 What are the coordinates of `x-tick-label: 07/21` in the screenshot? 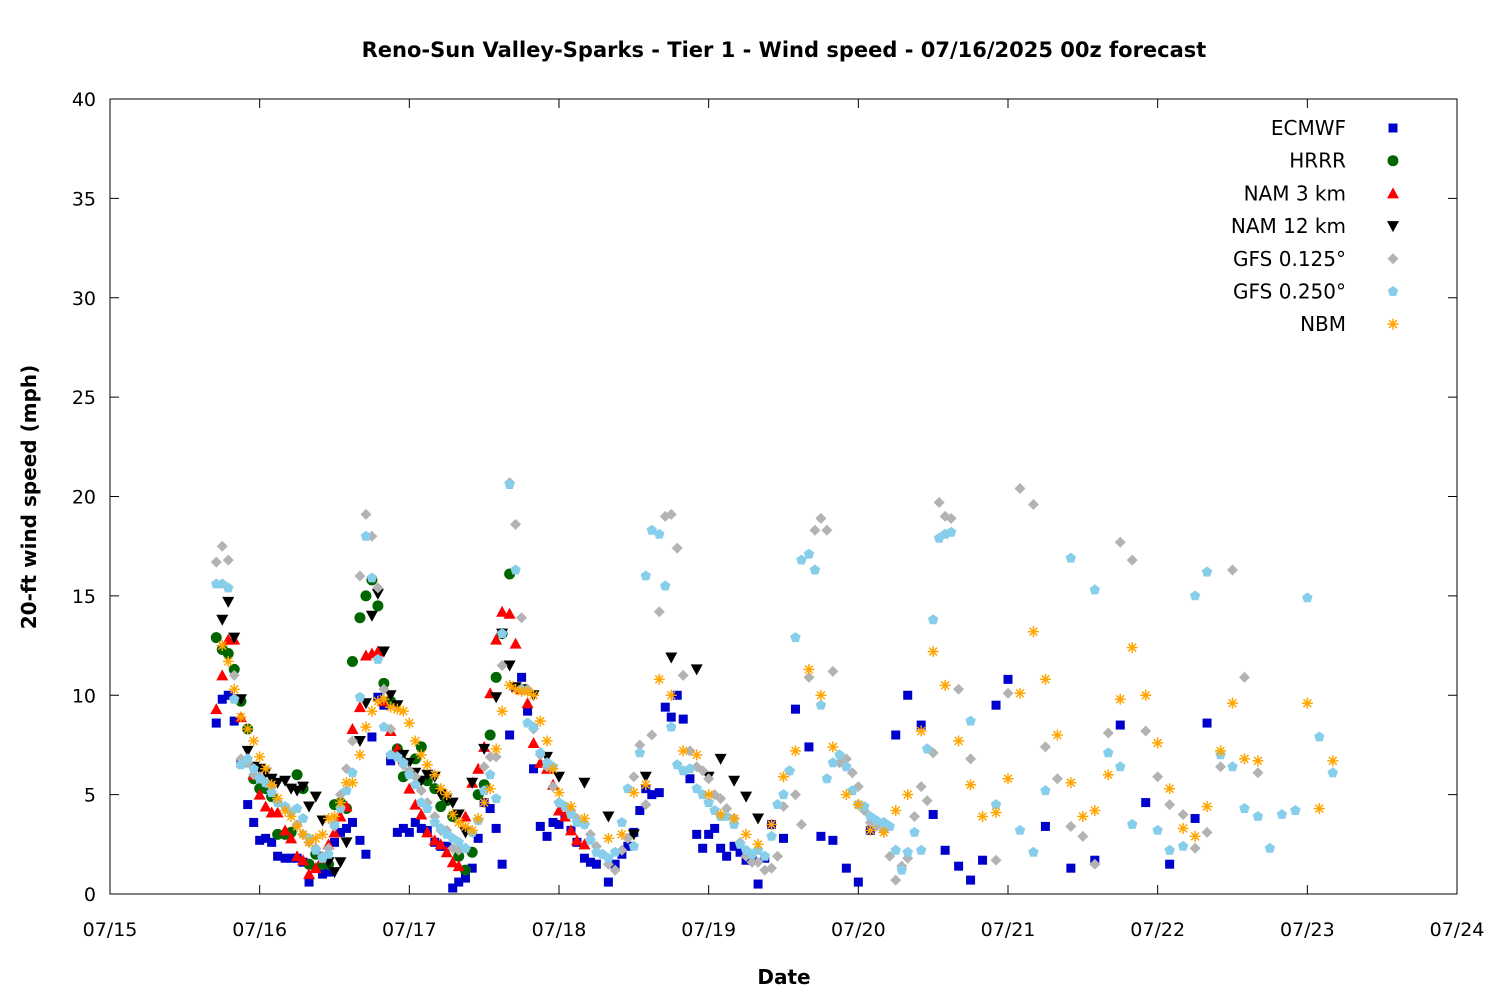 It's located at (1008, 930).